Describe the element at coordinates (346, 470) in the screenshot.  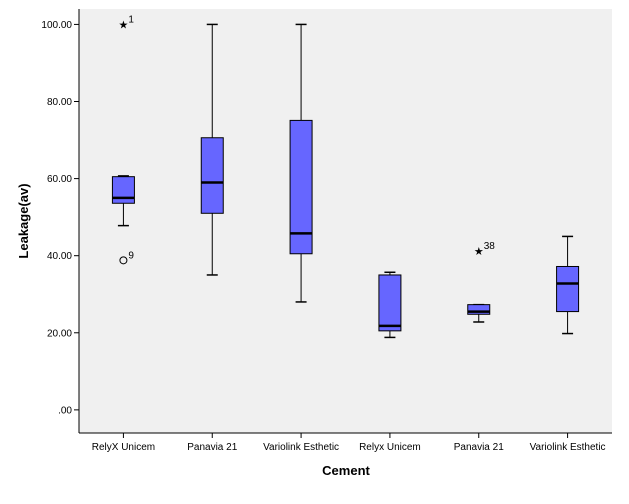
I see `x-axis-title: Cement` at that location.